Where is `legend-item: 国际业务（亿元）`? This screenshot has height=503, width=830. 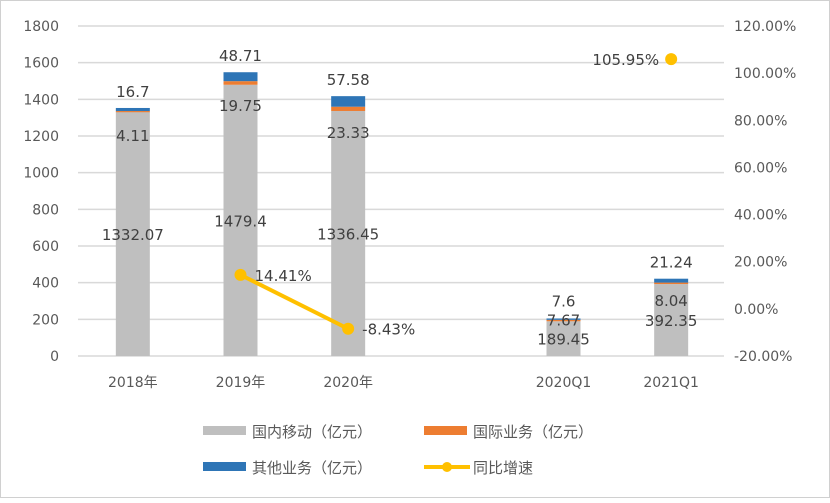
legend-item: 国际业务（亿元） is located at coordinates (508, 432).